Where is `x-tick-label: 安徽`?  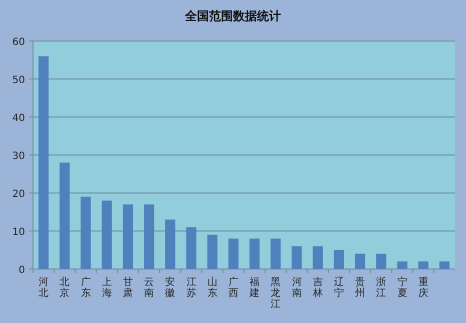 x-tick-label: 安徽 is located at coordinates (170, 287).